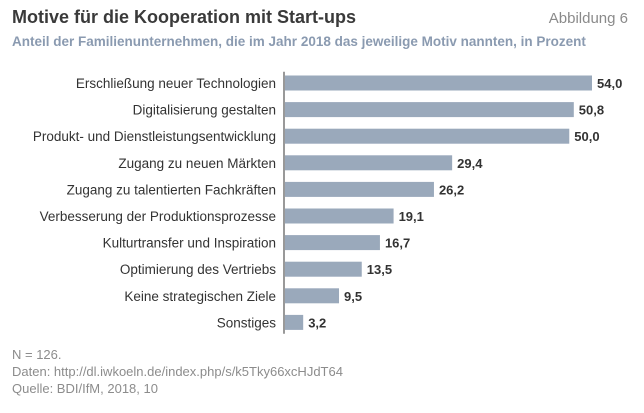 This screenshot has width=644, height=413. I want to click on category-label: Zugang zu talentierten Fachkräften, so click(171, 189).